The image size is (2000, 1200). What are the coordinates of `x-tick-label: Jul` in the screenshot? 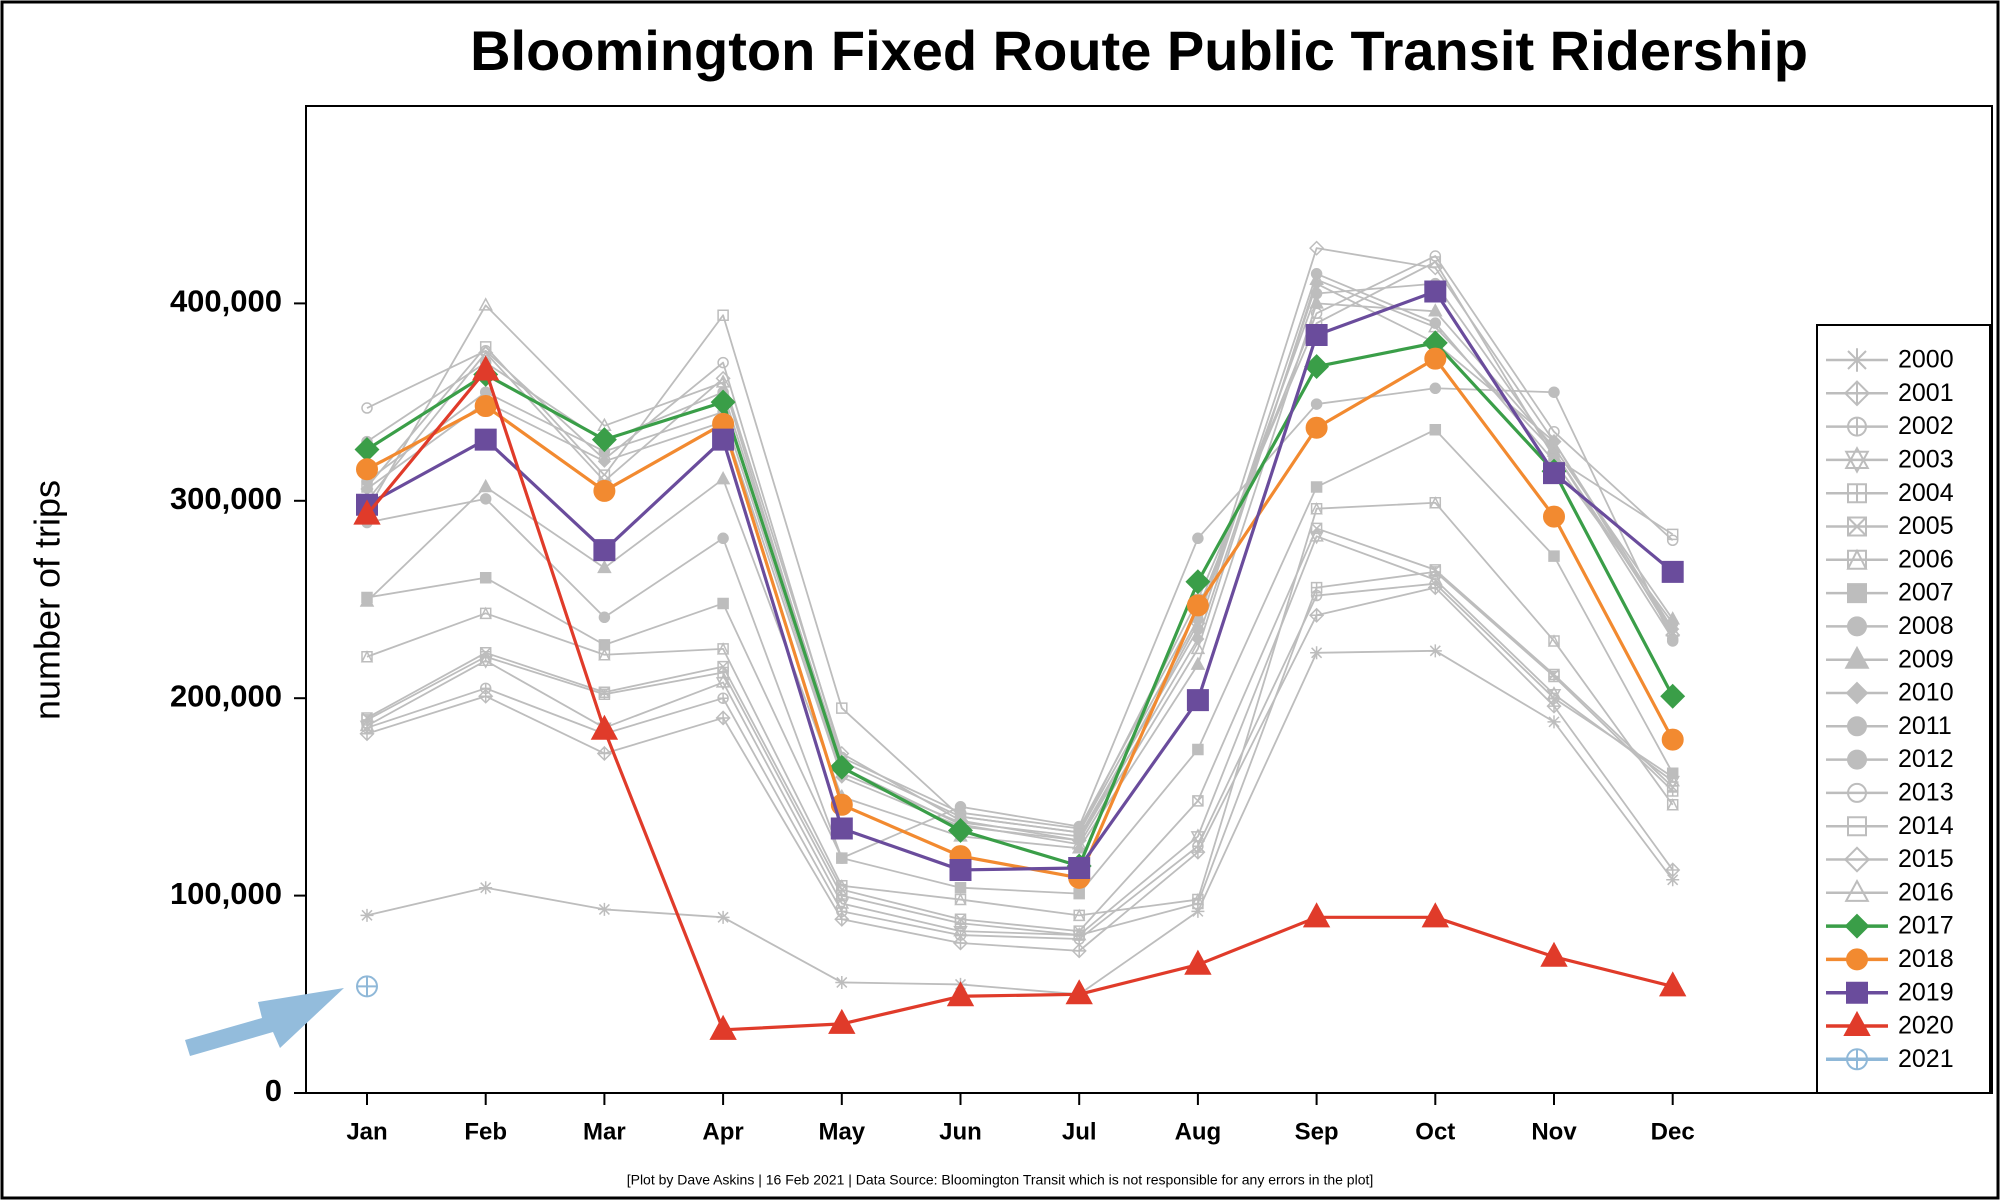 It's located at (1079, 1131).